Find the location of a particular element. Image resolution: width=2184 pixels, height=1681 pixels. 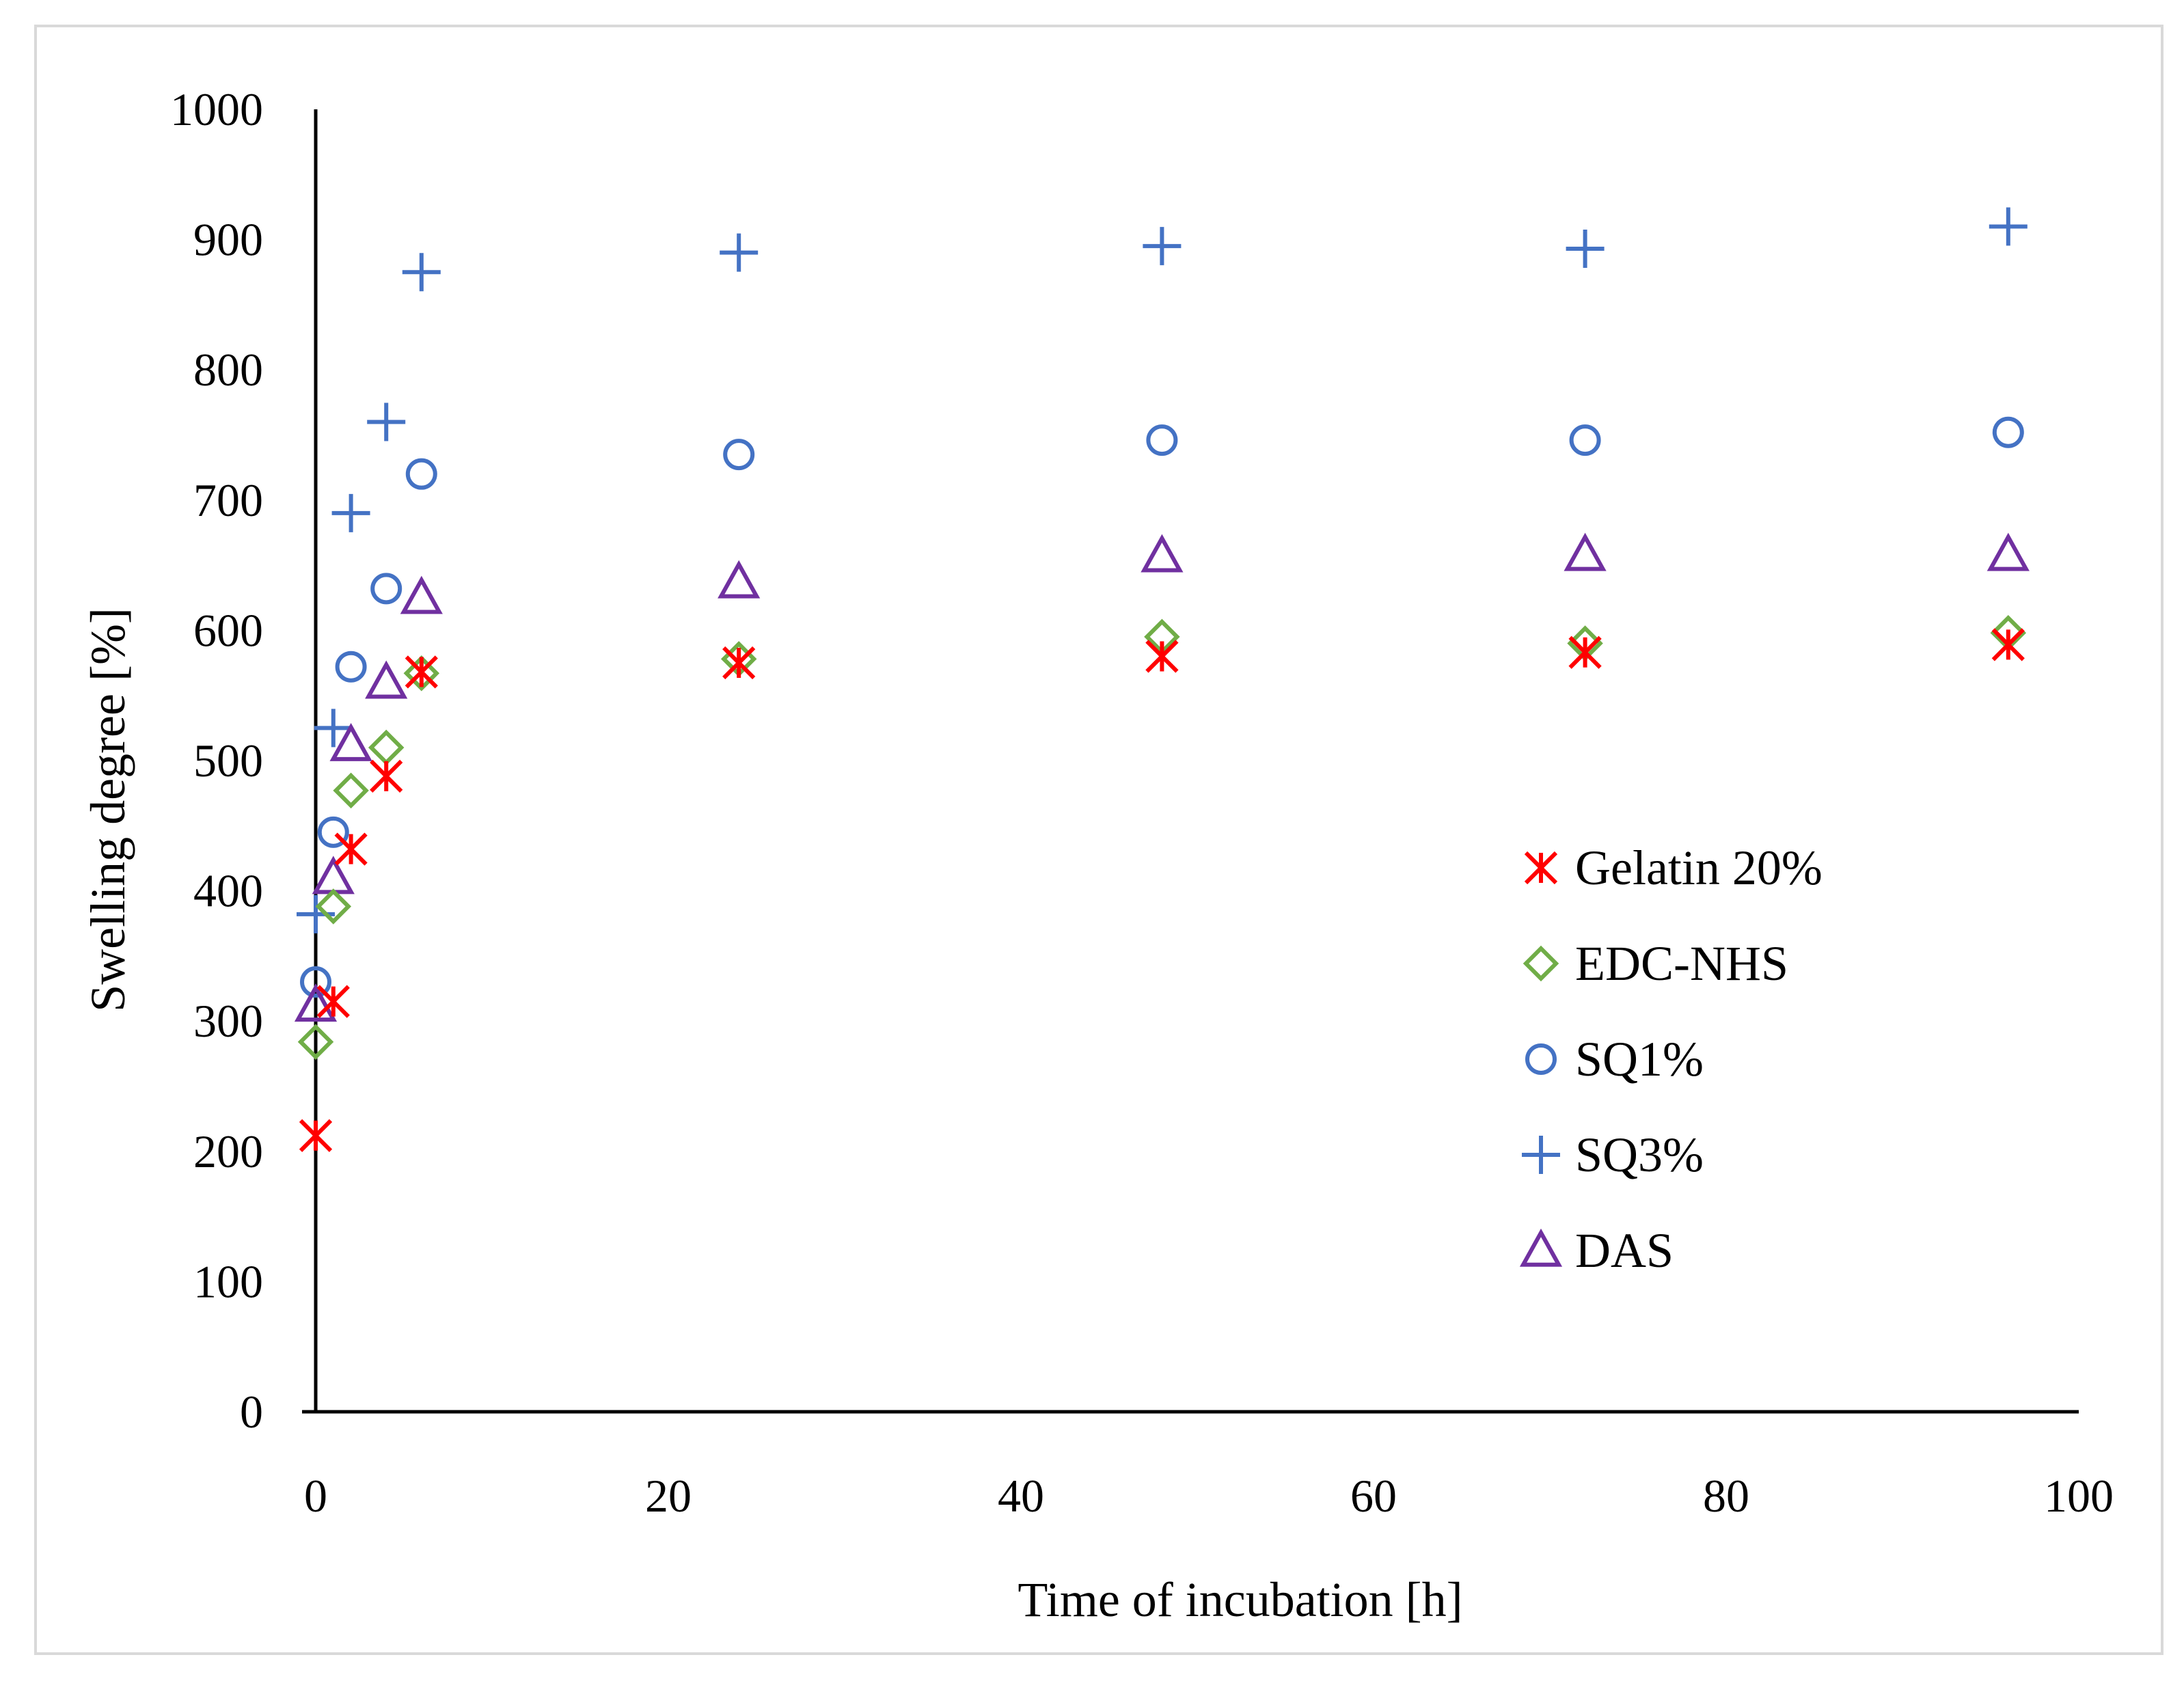

legend: Gelatin 20% EDC-NHS SQ1% SQ3% DAS is located at coordinates (1671, 1059).